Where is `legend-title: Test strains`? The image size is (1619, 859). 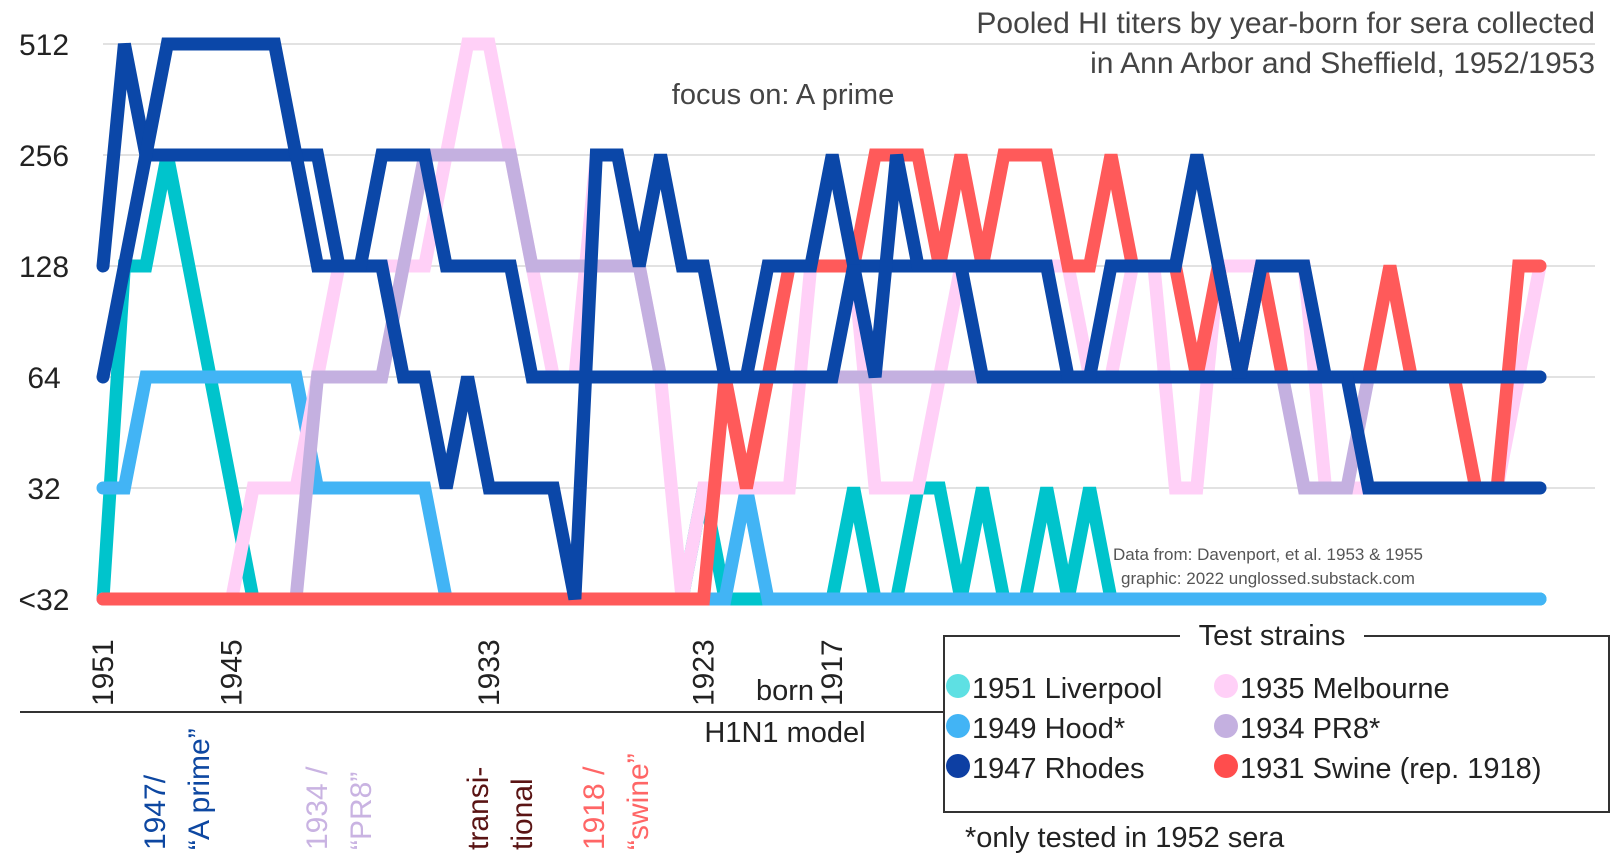
legend-title: Test strains is located at coordinates (1272, 636).